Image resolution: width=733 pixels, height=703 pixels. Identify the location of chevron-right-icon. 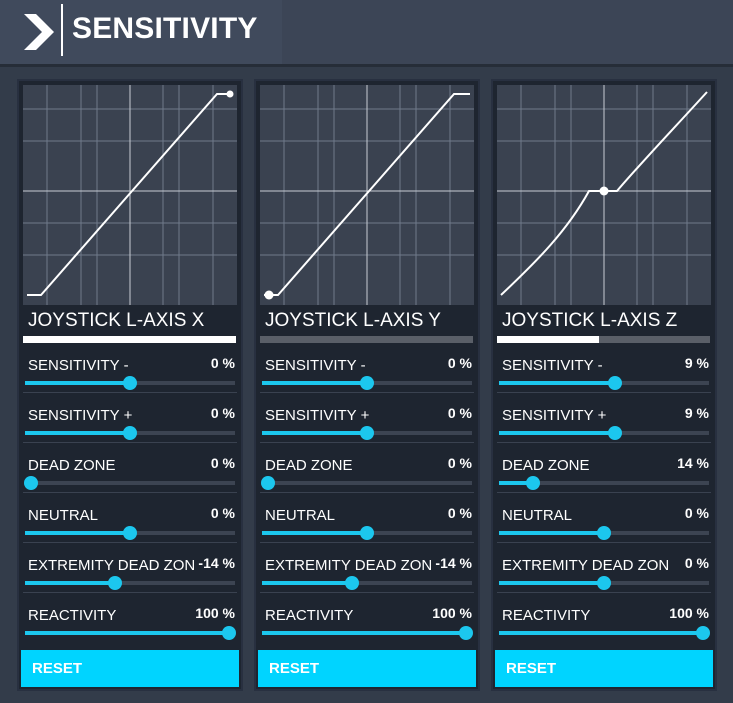
(39, 32).